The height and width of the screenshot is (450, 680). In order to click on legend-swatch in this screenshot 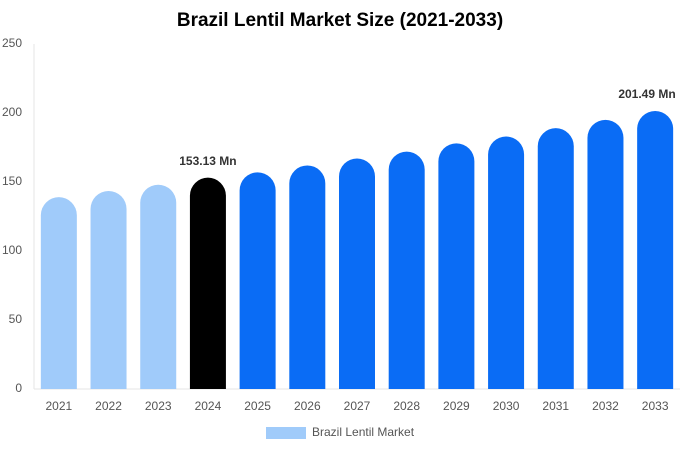, I will do `click(286, 433)`.